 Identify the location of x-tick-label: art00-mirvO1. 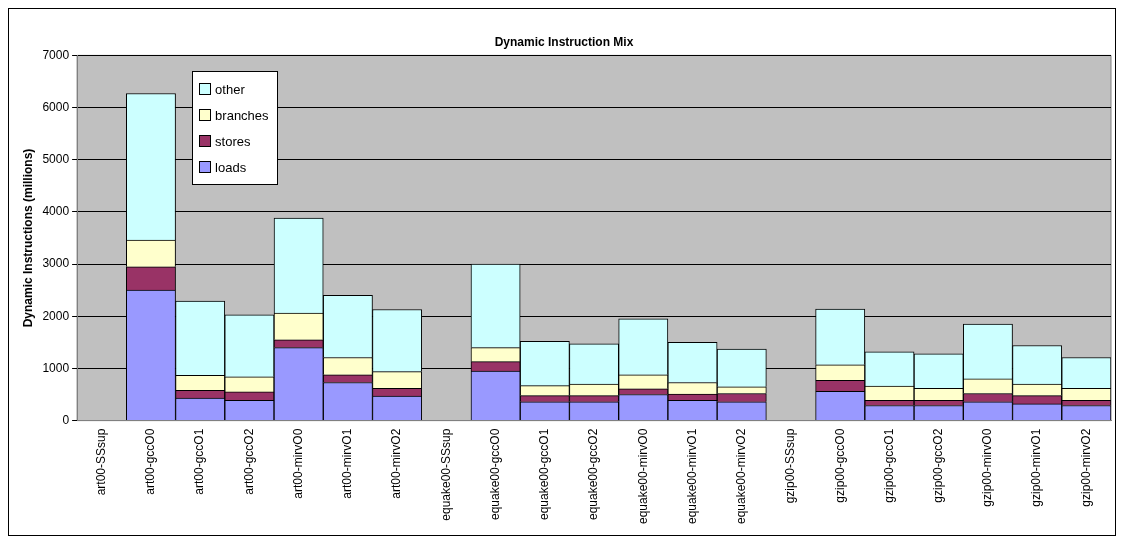
(347, 463).